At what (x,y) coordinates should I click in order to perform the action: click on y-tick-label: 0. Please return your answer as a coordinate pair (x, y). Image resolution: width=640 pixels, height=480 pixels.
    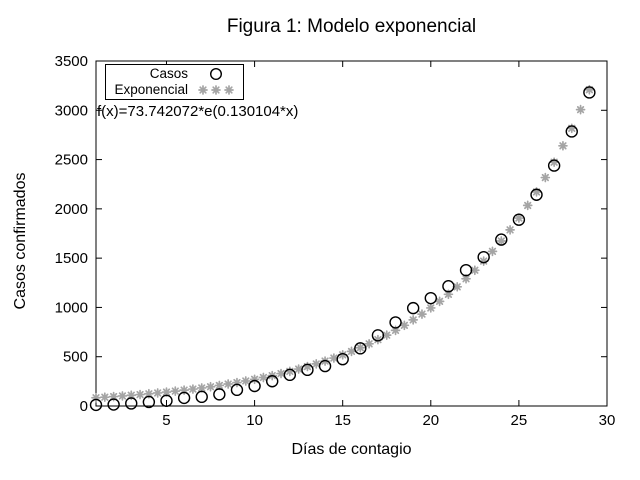
    Looking at the image, I should click on (84, 406).